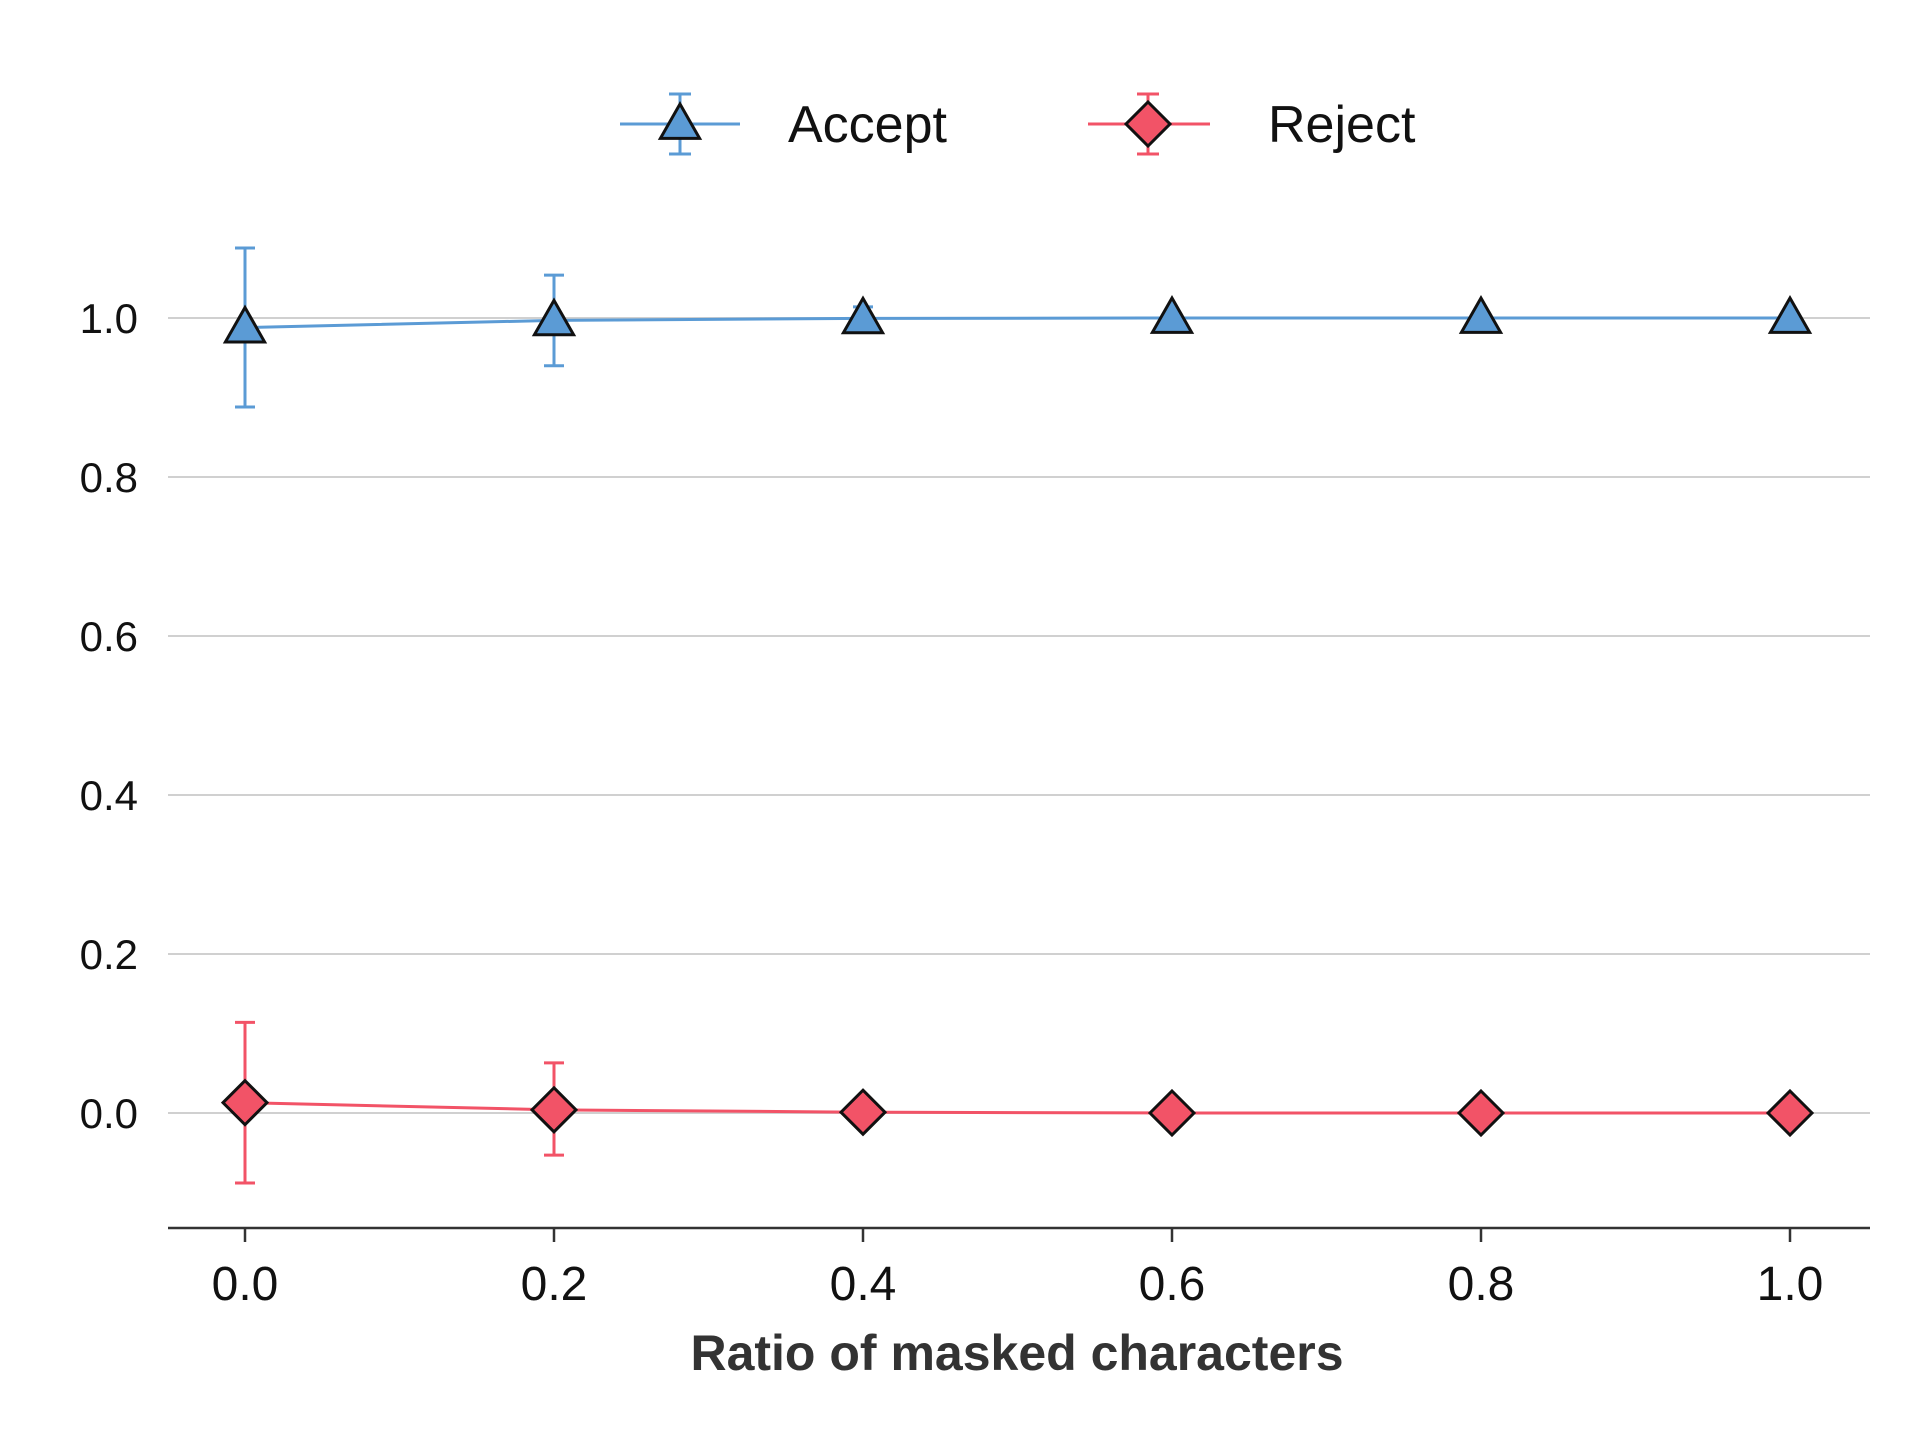 Image resolution: width=1920 pixels, height=1440 pixels. Describe the element at coordinates (868, 125) in the screenshot. I see `legend-label-accept: Accept` at that location.